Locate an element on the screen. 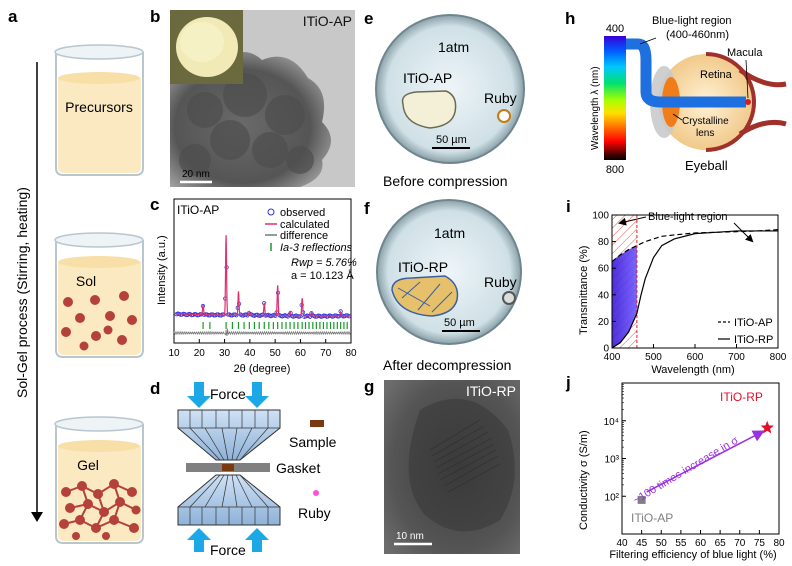 This screenshot has width=792, height=566. sample-f is located at coordinates (425, 296).